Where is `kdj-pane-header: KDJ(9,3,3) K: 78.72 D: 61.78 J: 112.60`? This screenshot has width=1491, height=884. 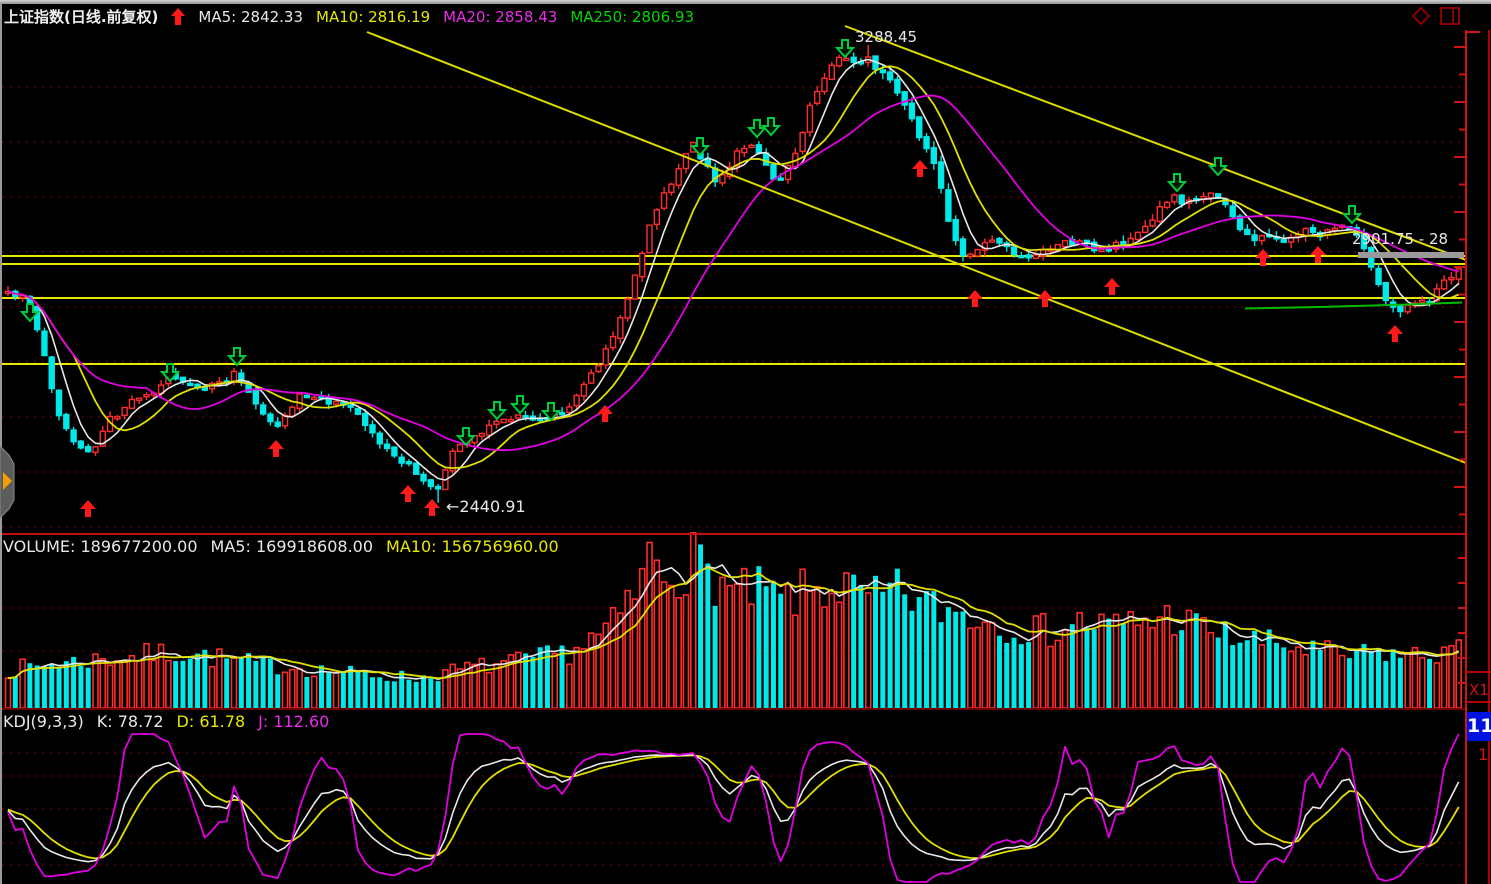 kdj-pane-header: KDJ(9,3,3) K: 78.72 D: 61.78 J: 112.60 is located at coordinates (166, 721).